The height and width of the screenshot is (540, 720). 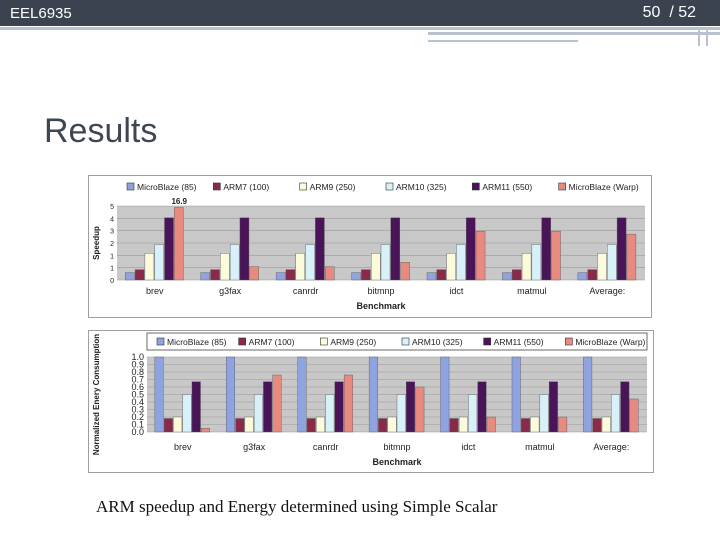 I want to click on y-tick-label: 0.1, so click(x=137, y=425).